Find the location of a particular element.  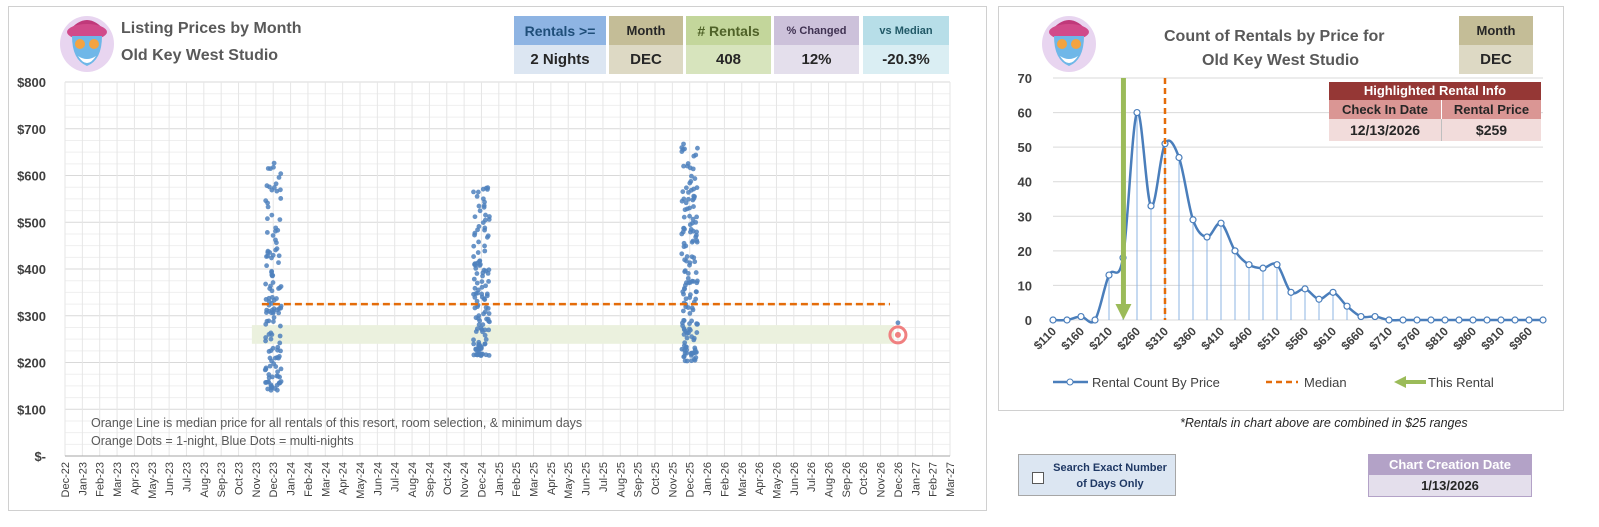

x-tick-label: Oct-25 is located at coordinates (656, 478).